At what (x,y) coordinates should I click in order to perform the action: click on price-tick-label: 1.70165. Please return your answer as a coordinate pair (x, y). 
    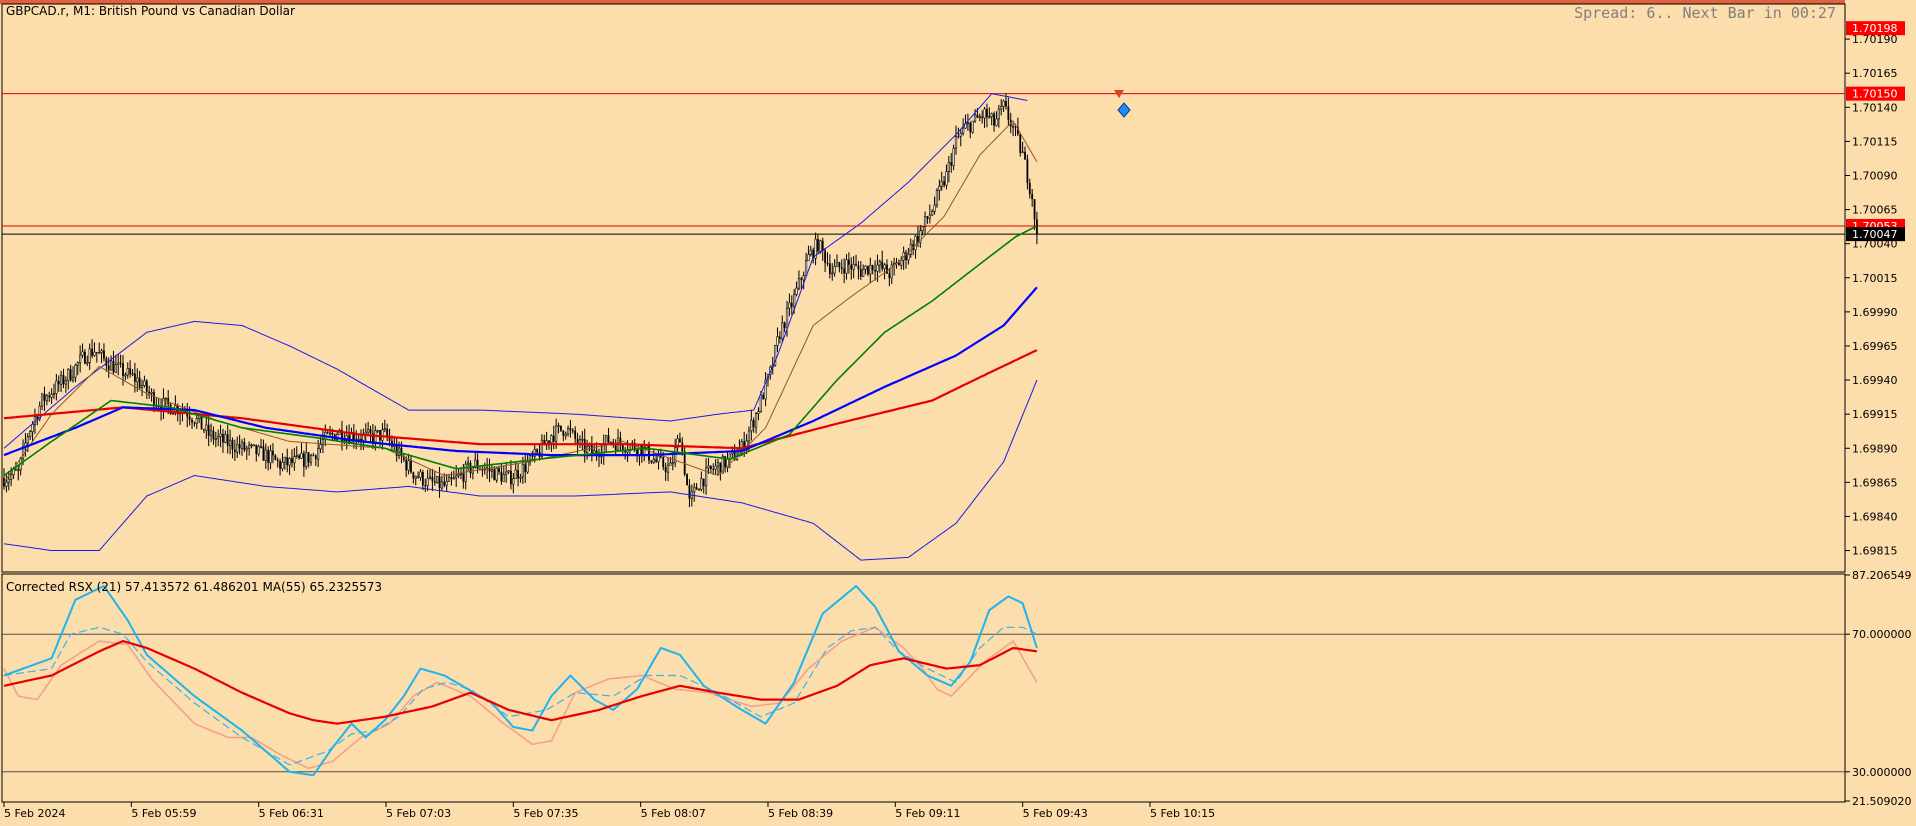
    Looking at the image, I should click on (1875, 73).